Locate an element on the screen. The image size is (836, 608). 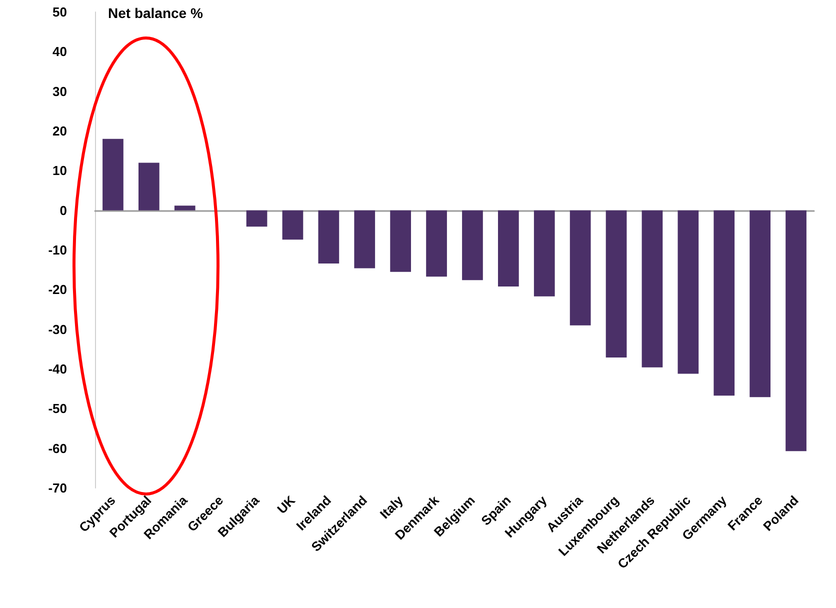
y-tick-label: 10 is located at coordinates (59, 170).